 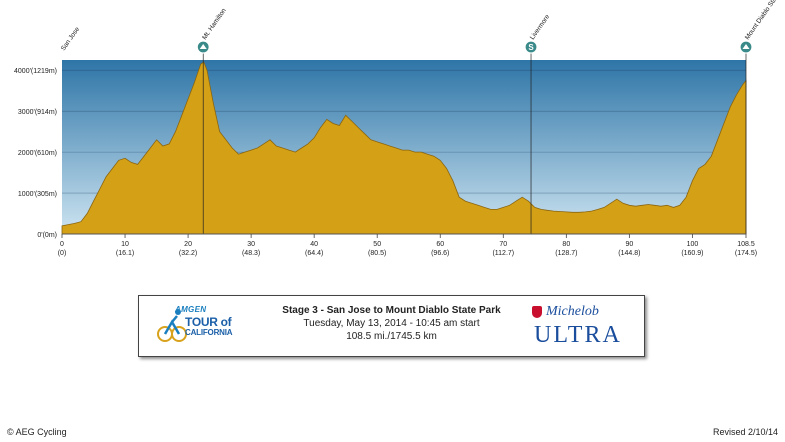 I want to click on x-tick-label-mi: 40, so click(x=314, y=244).